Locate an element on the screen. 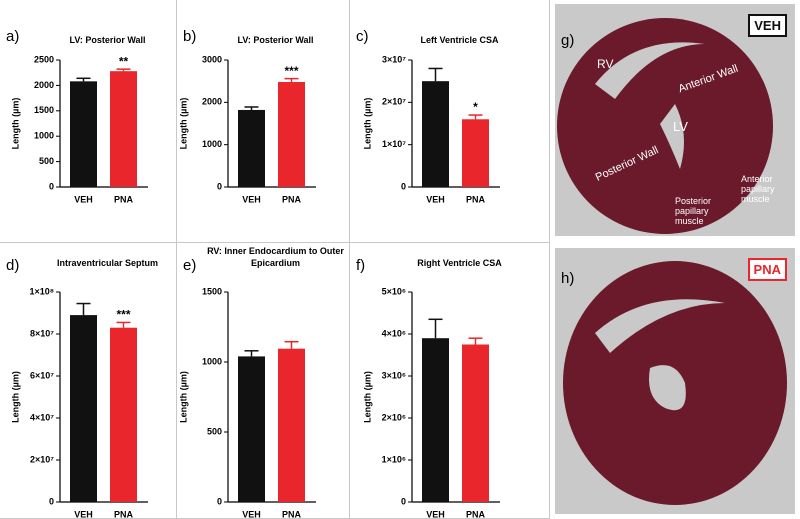  y-tick-label: 8×10⁷ is located at coordinates (42, 333).